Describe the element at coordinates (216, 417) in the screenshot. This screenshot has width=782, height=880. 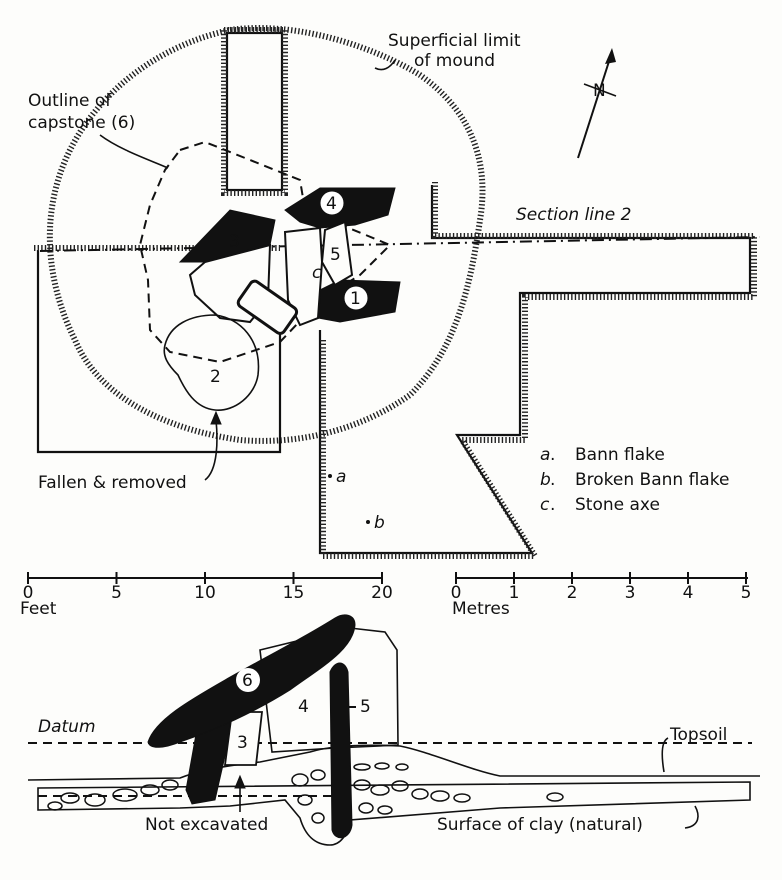
I see `fallen-arrow` at that location.